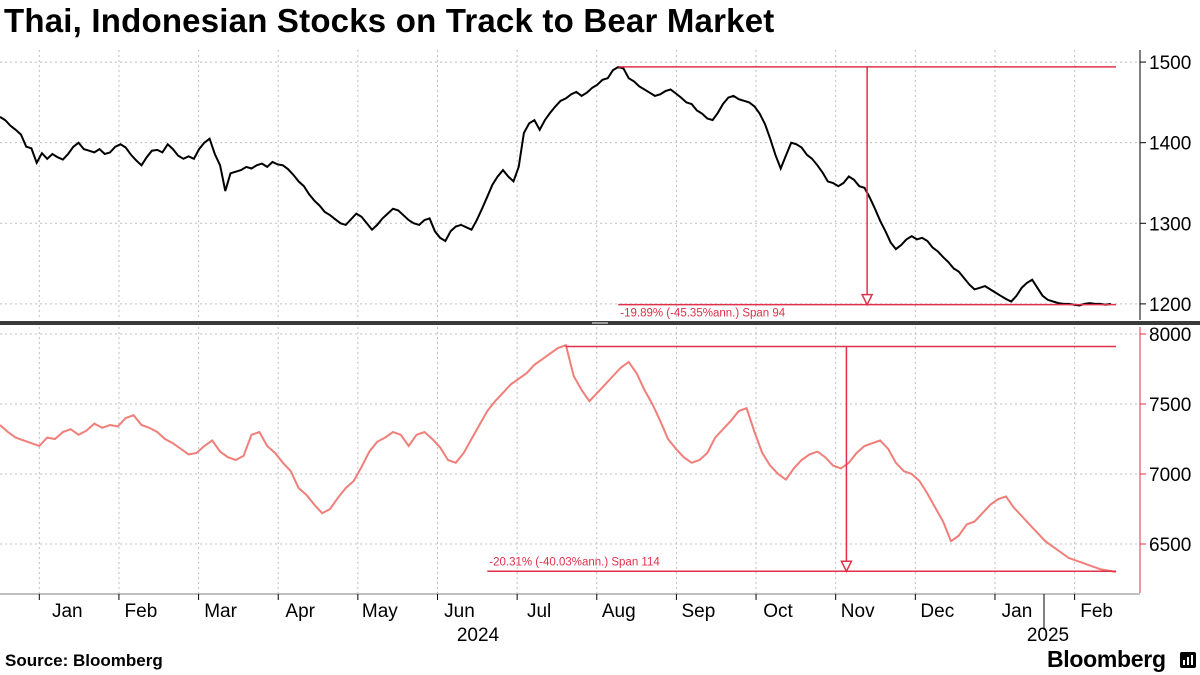 The height and width of the screenshot is (675, 1200). What do you see at coordinates (478, 635) in the screenshot?
I see `x-year-label: 2024` at bounding box center [478, 635].